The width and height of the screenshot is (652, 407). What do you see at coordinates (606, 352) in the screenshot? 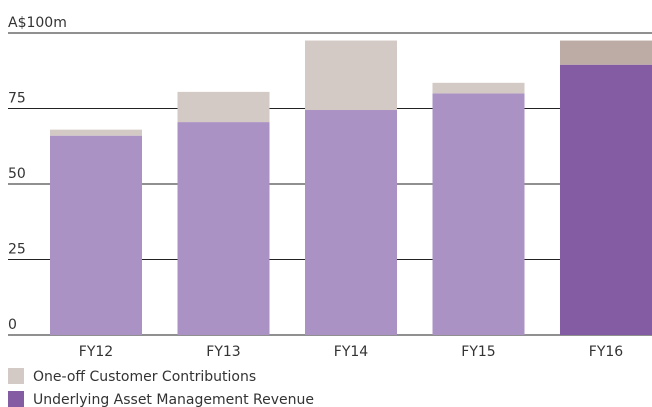
I see `x-tick-label: FY16` at bounding box center [606, 352].